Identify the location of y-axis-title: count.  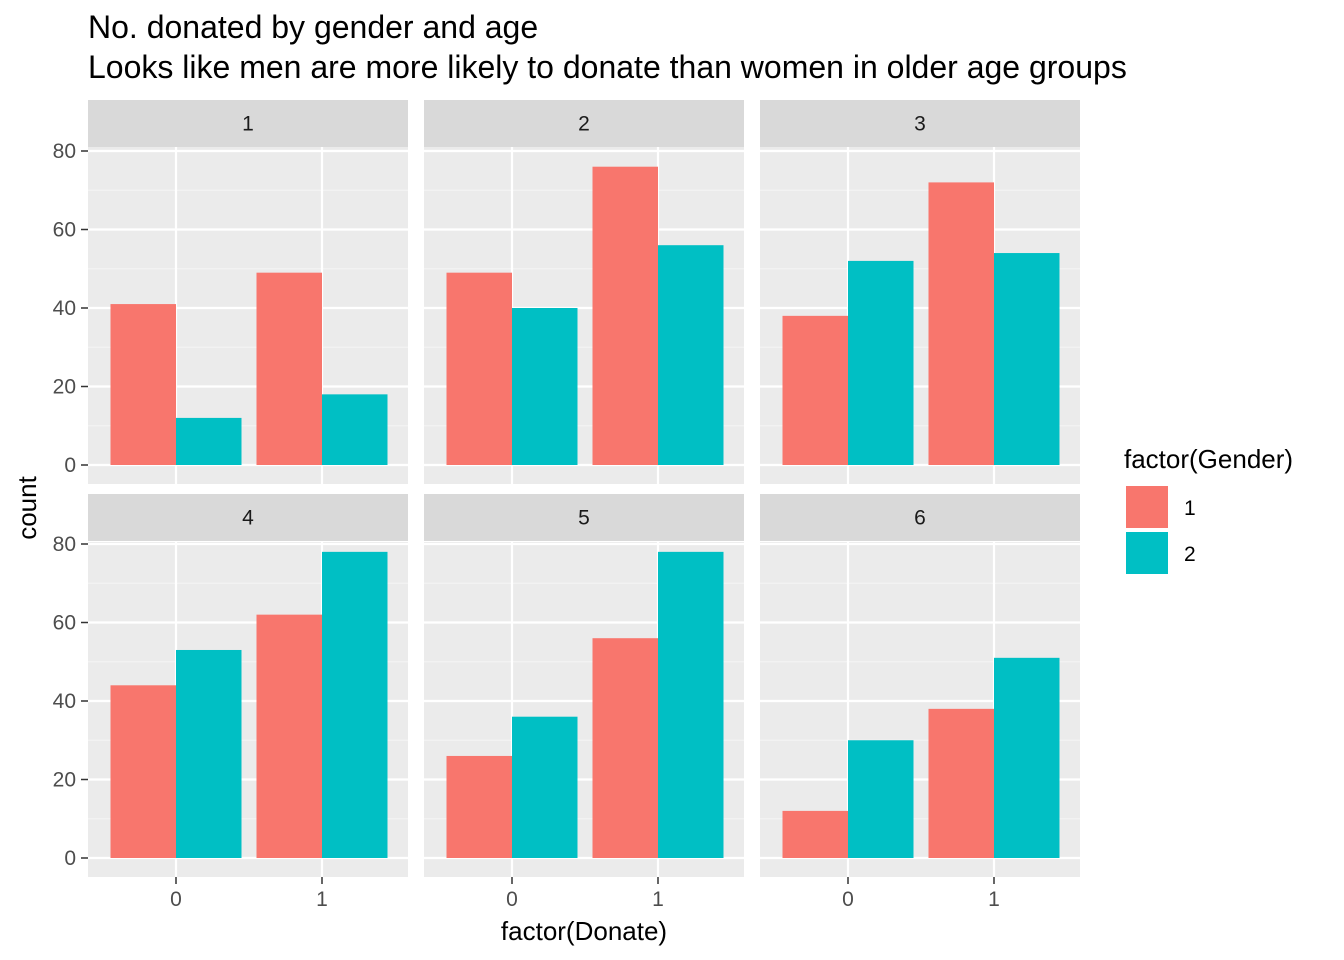
(27, 507).